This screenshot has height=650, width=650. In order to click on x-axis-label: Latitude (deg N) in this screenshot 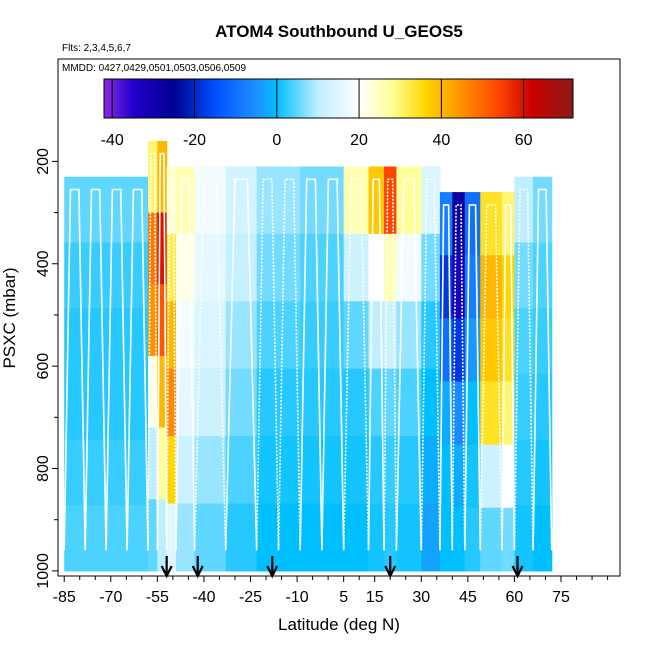, I will do `click(339, 624)`.